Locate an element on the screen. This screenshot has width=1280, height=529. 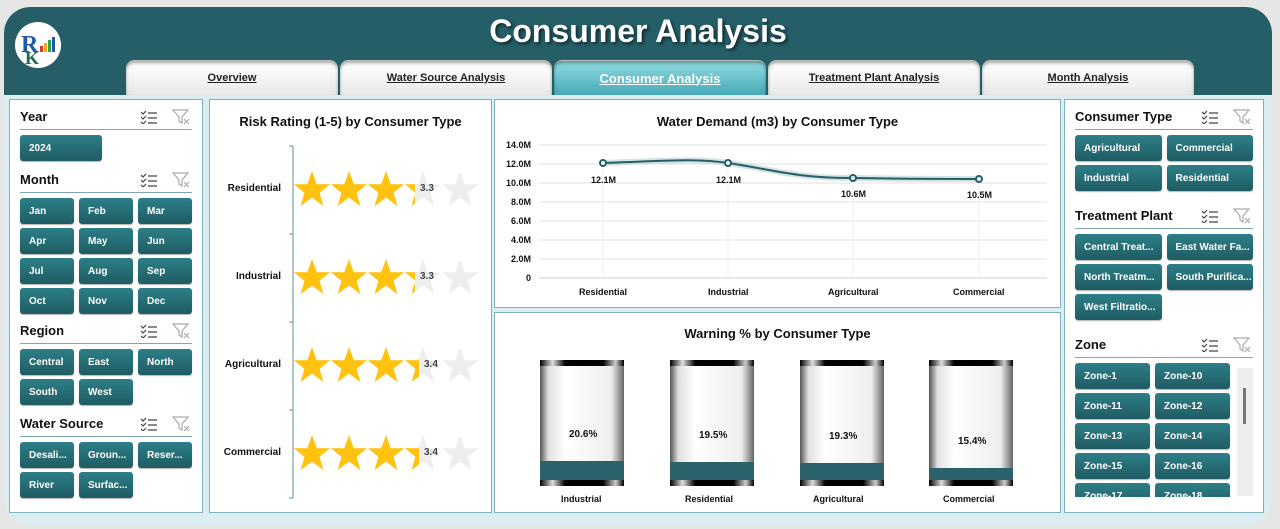
slicer-button-zone-12: Zone-12 is located at coordinates (1192, 406).